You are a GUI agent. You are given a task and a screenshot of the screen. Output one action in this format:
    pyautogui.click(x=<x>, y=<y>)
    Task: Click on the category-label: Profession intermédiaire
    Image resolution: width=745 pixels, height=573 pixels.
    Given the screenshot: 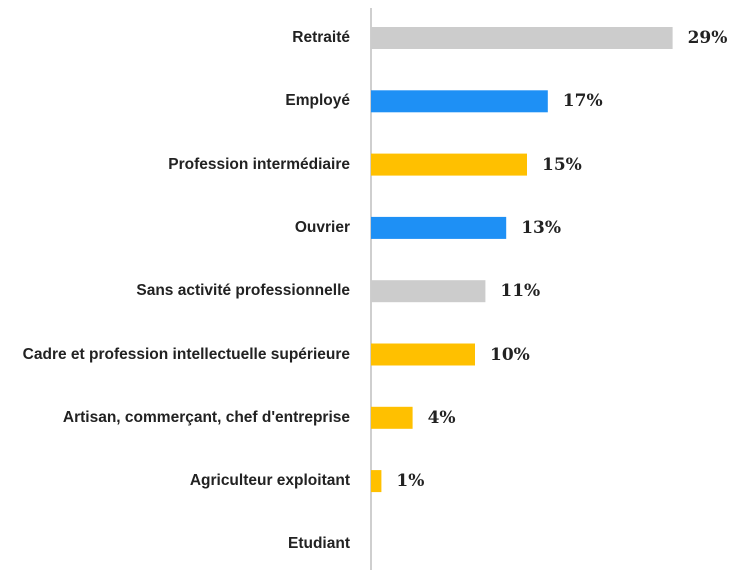 What is the action you would take?
    pyautogui.click(x=259, y=164)
    